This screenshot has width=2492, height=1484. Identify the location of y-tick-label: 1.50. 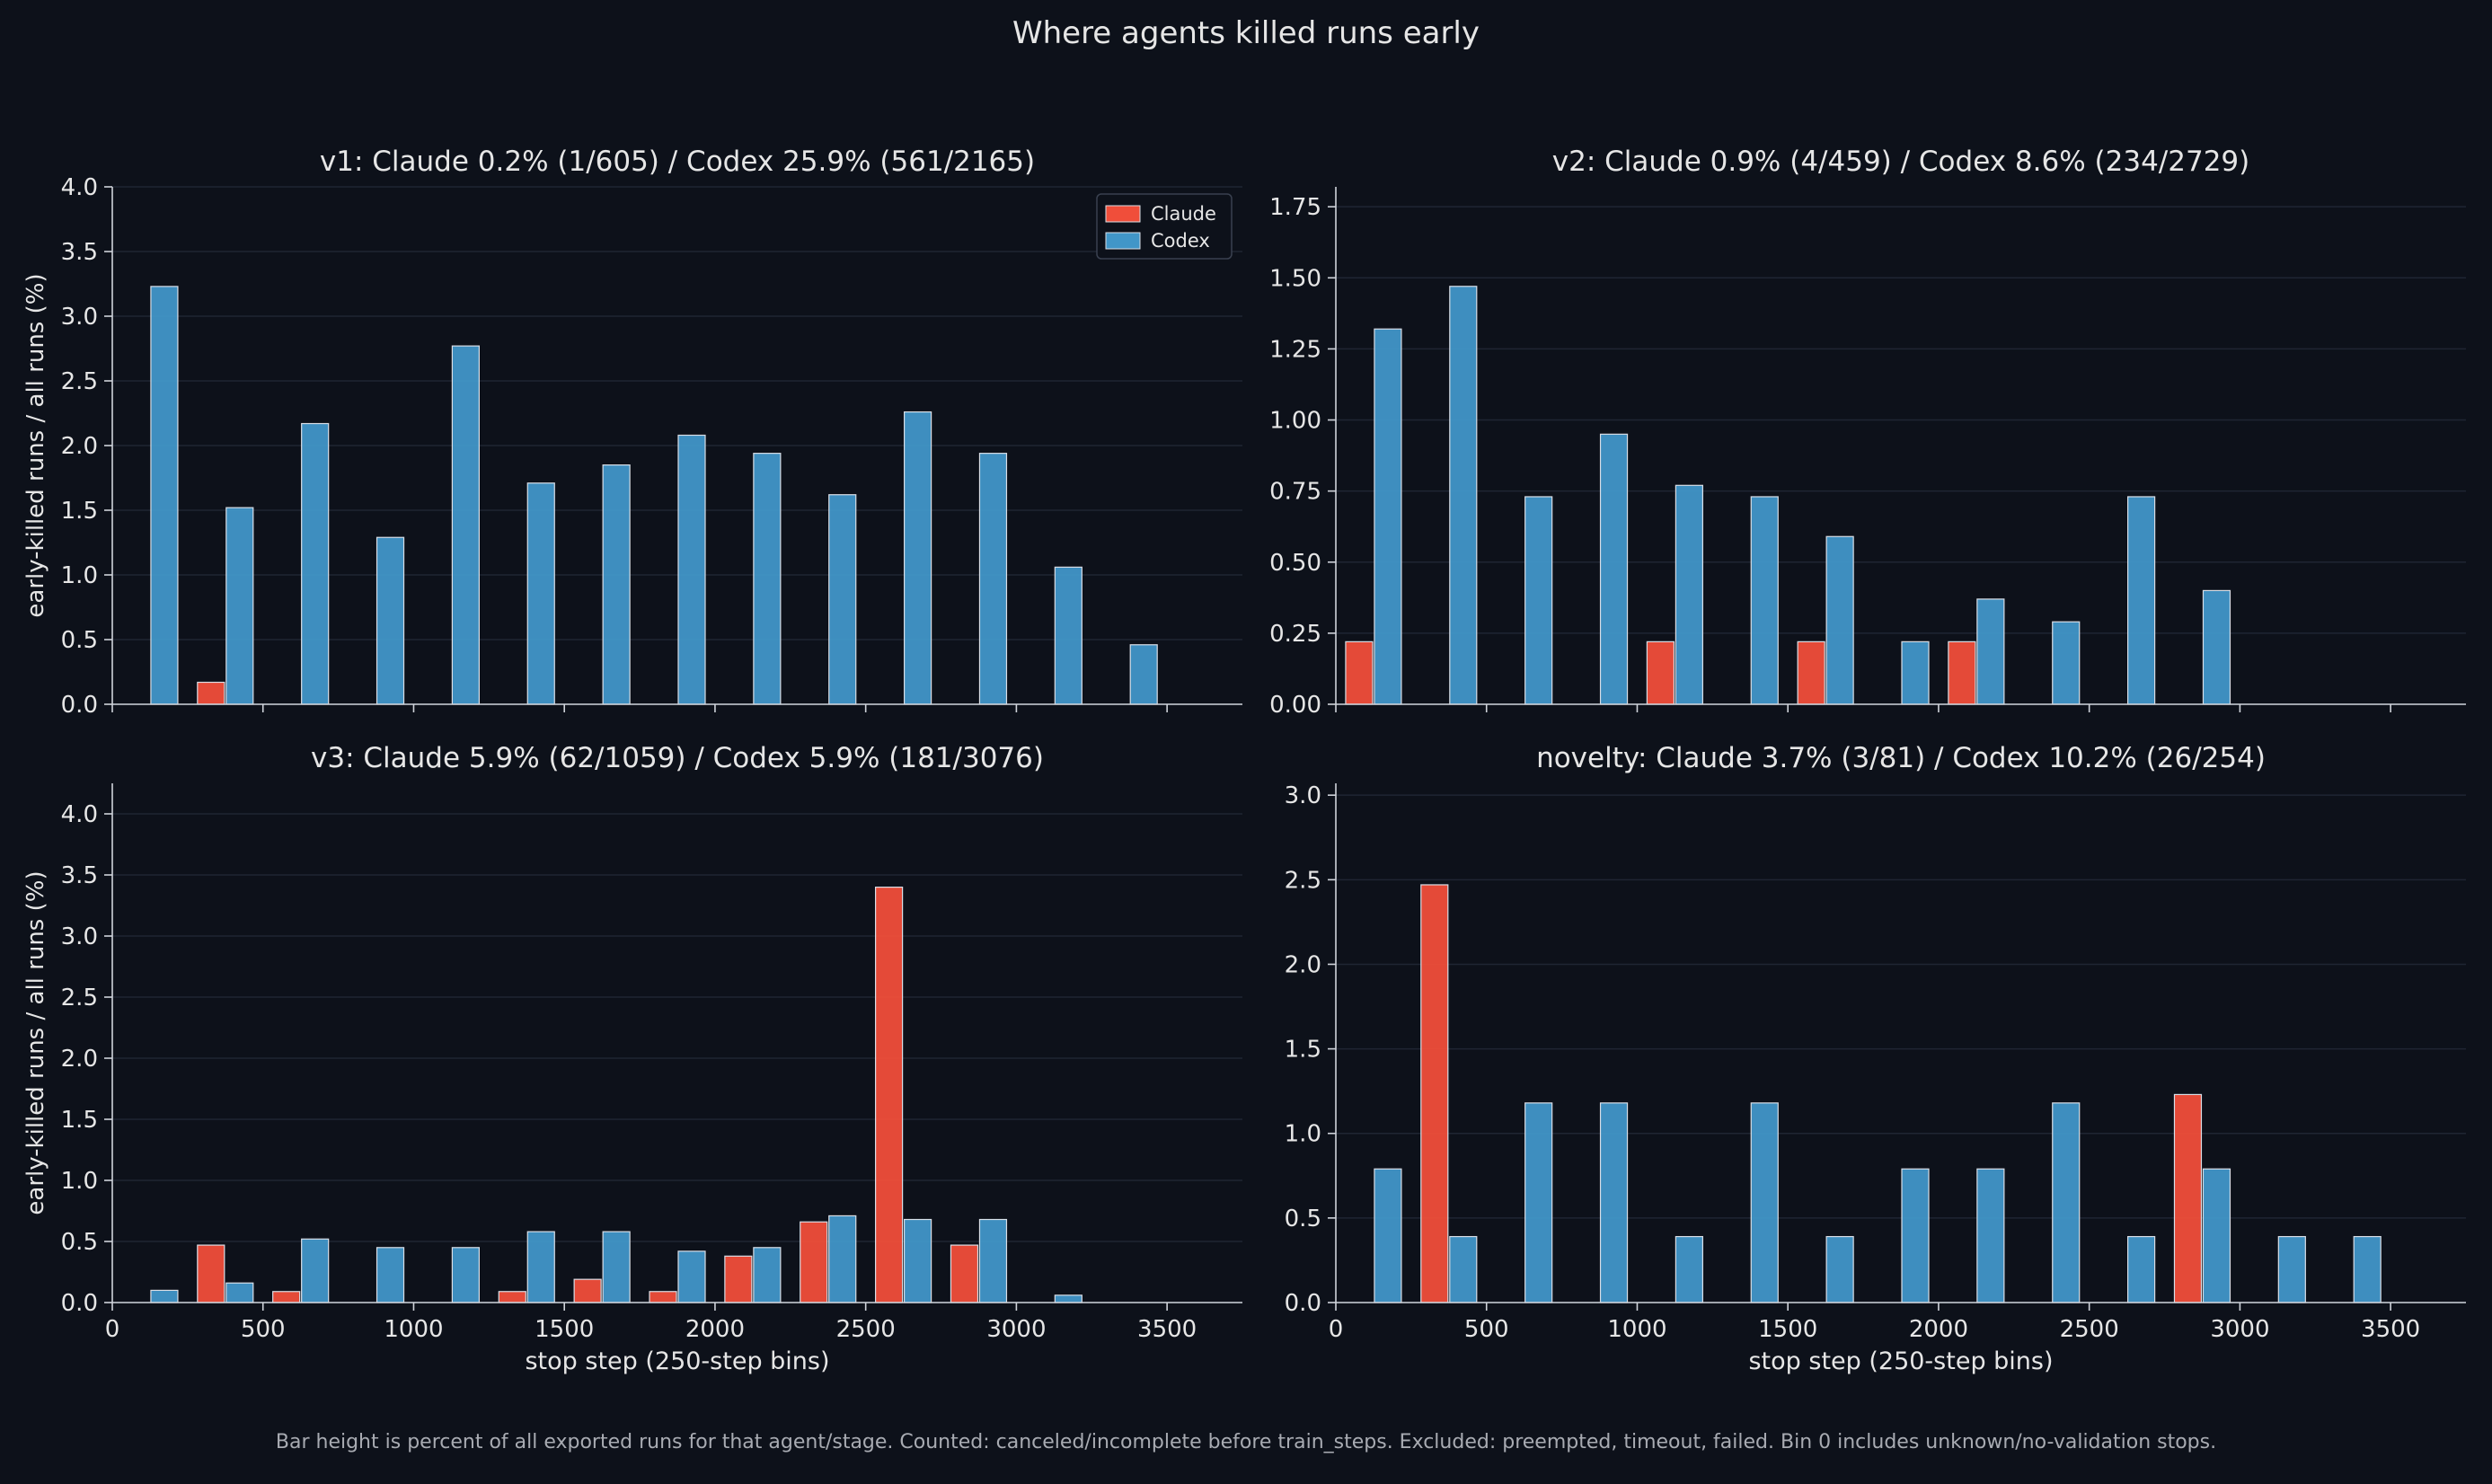
(1295, 278).